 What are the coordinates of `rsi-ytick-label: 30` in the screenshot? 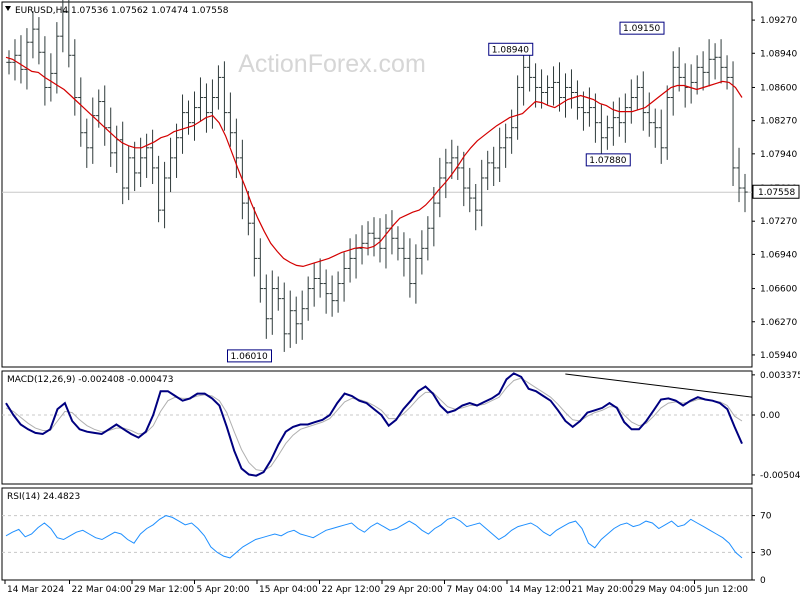 It's located at (766, 553).